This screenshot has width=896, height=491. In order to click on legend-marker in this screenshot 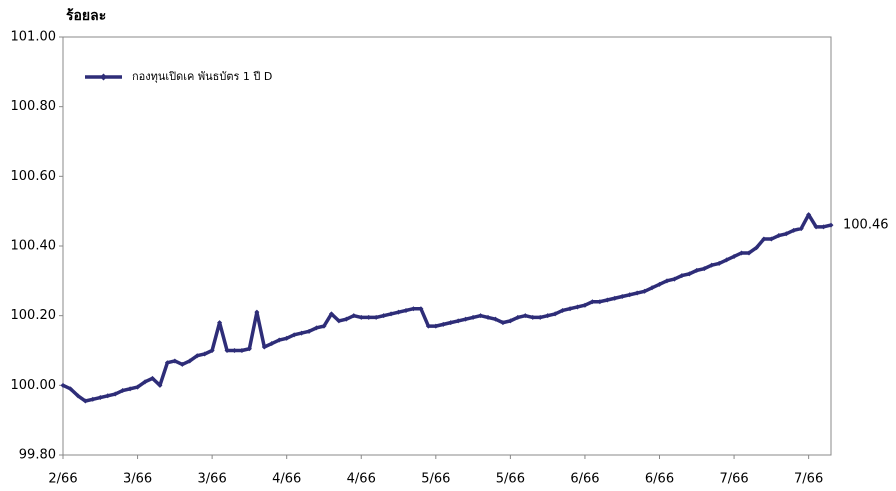, I will do `click(103, 77)`.